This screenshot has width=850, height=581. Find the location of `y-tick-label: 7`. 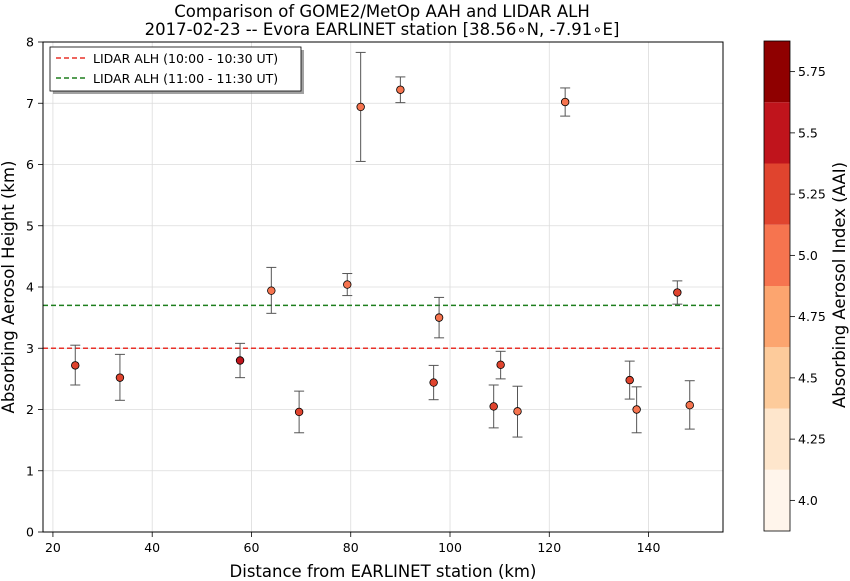

y-tick-label: 7 is located at coordinates (30, 103).